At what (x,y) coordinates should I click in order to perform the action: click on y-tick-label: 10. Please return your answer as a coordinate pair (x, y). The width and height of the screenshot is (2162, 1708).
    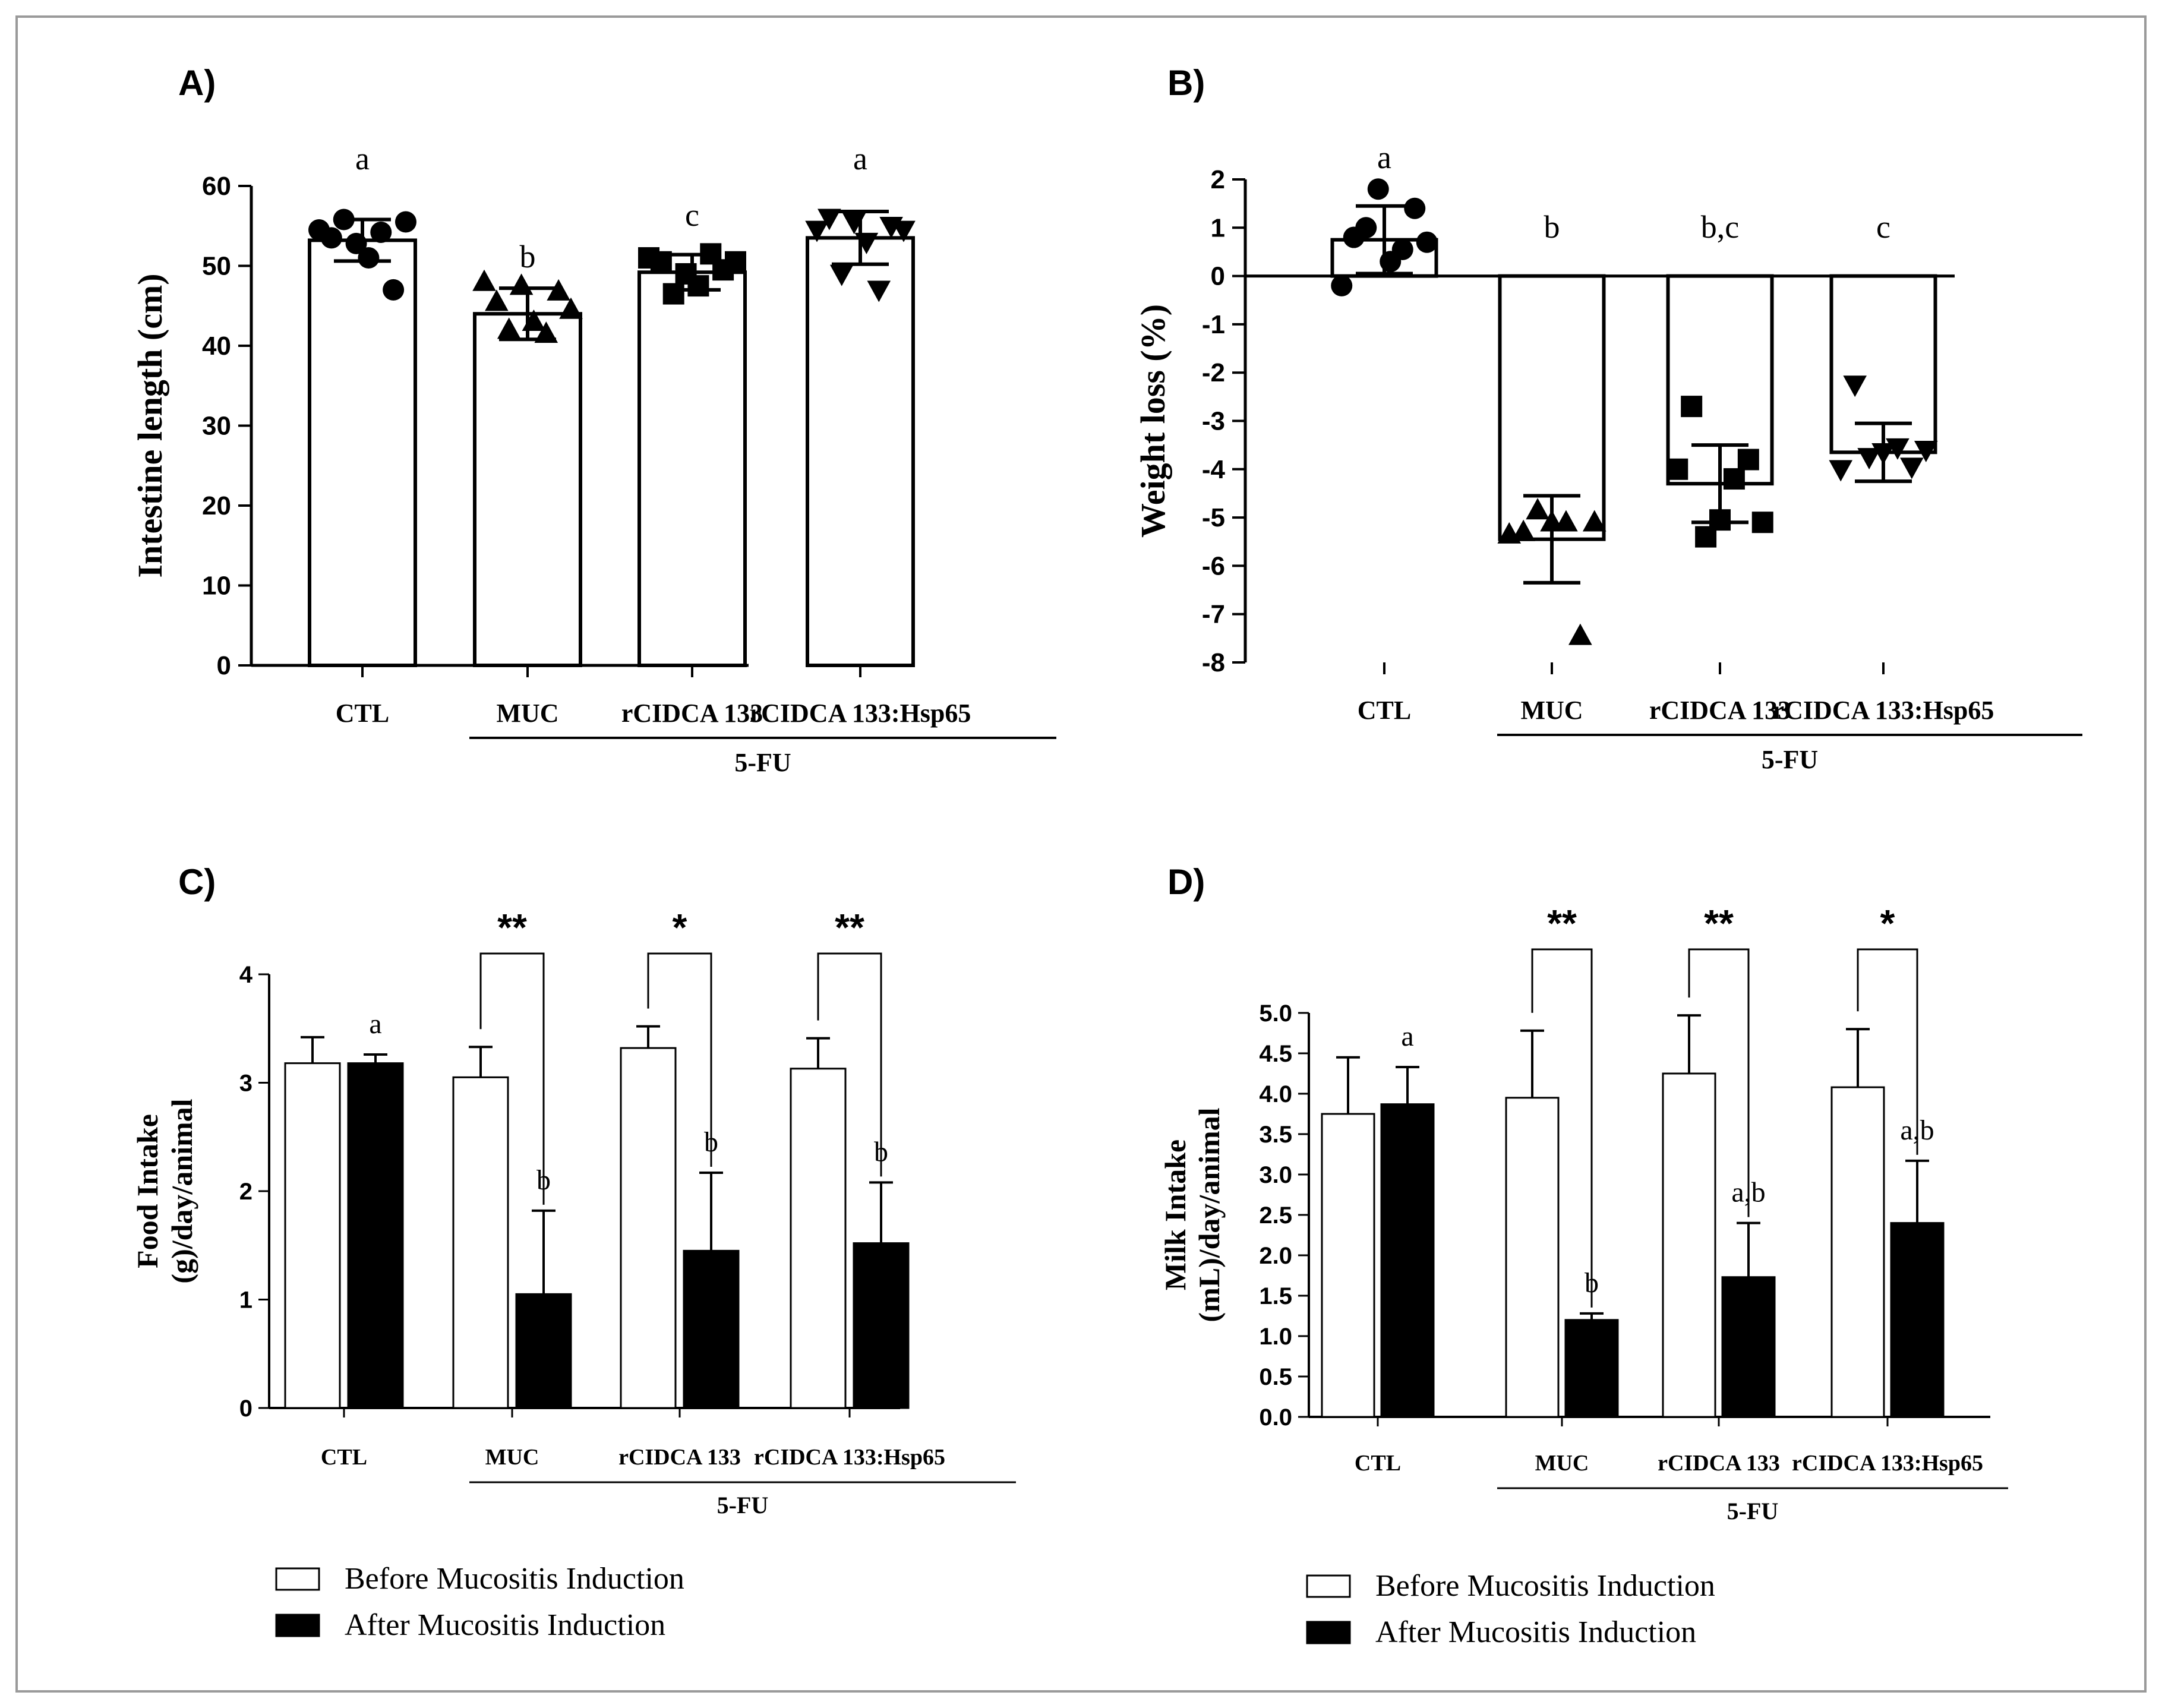
    Looking at the image, I should click on (216, 586).